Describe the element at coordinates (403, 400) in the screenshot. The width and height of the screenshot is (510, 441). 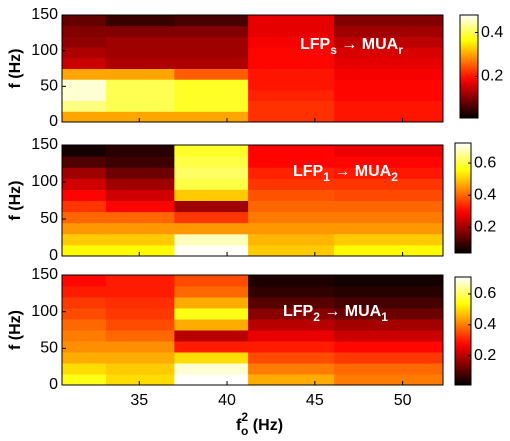
I see `x-tick-label: 50` at that location.